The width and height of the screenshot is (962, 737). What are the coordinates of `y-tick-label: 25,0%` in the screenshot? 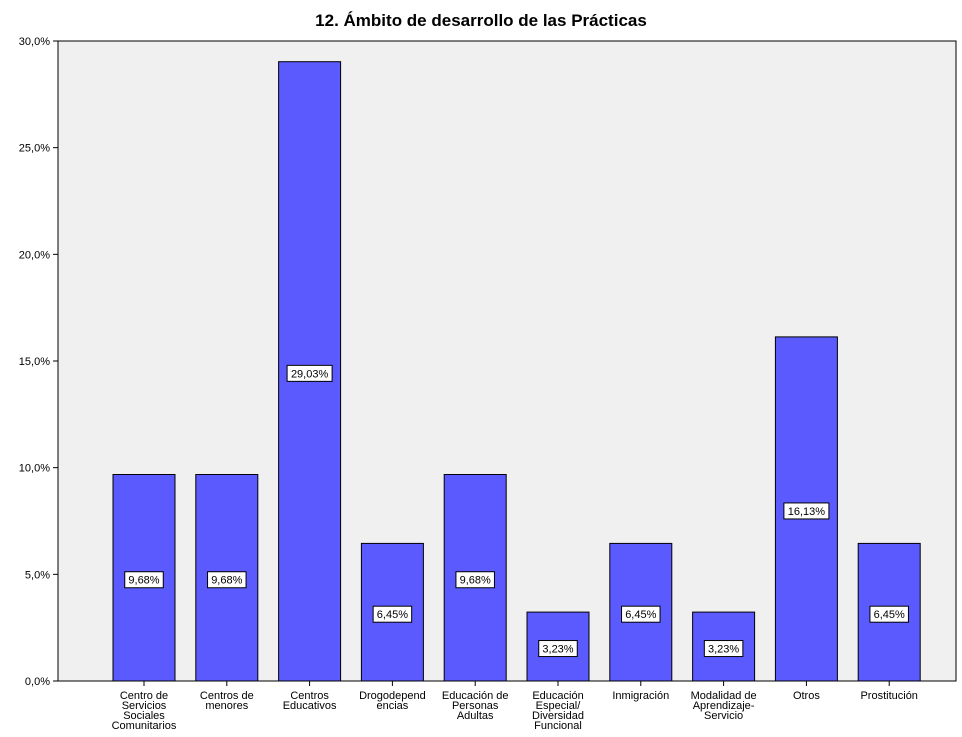 It's located at (34, 149).